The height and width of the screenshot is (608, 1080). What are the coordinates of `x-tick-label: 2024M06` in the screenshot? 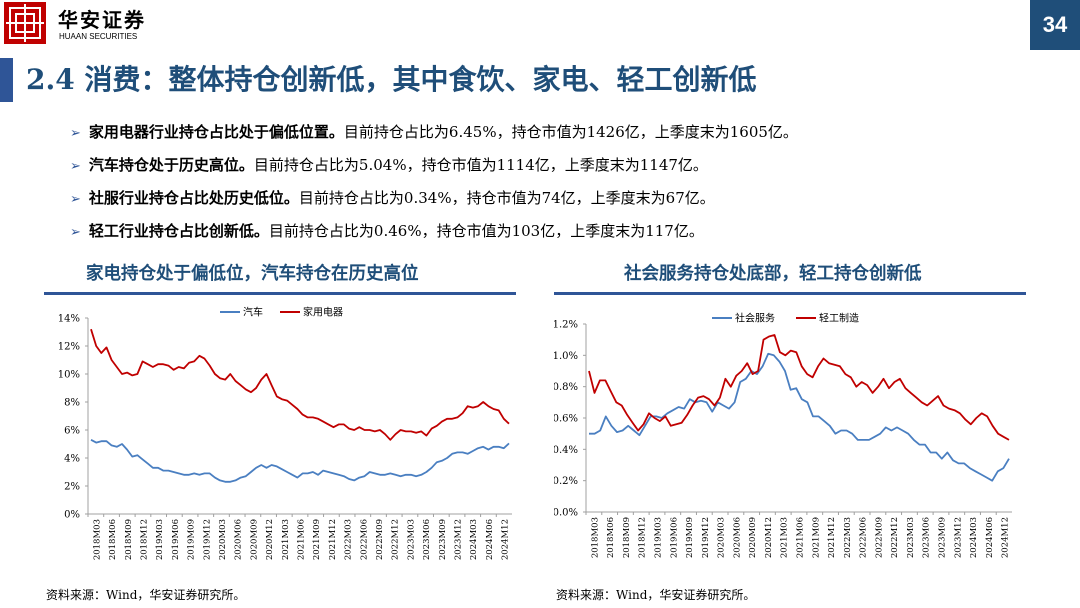 It's located at (490, 539).